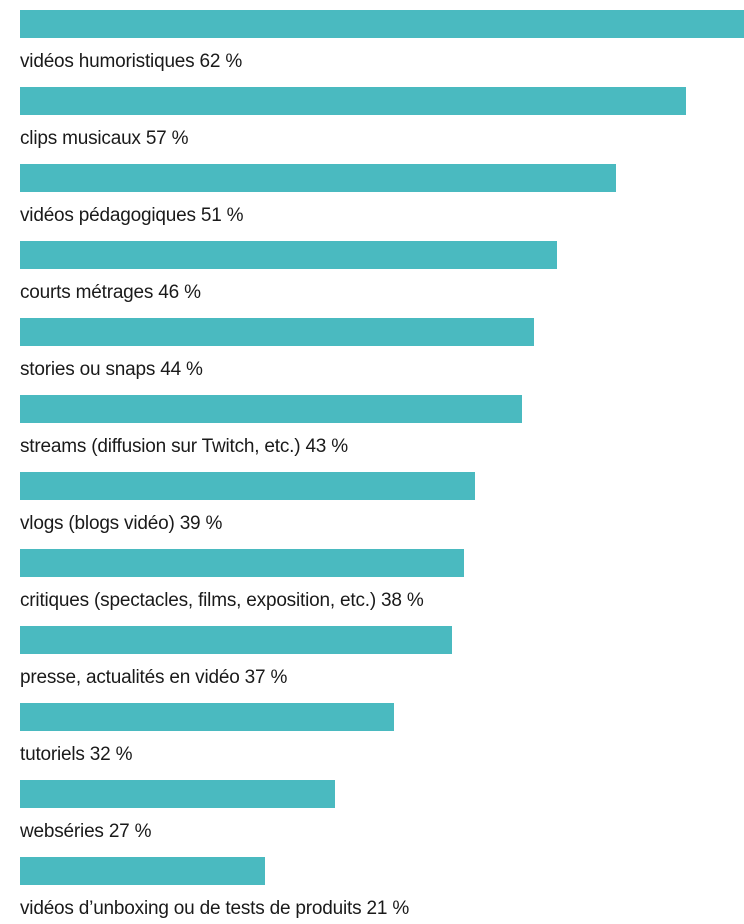 This screenshot has width=744, height=924. I want to click on bar-label: vidéos humoristiques 62 %, so click(131, 61).